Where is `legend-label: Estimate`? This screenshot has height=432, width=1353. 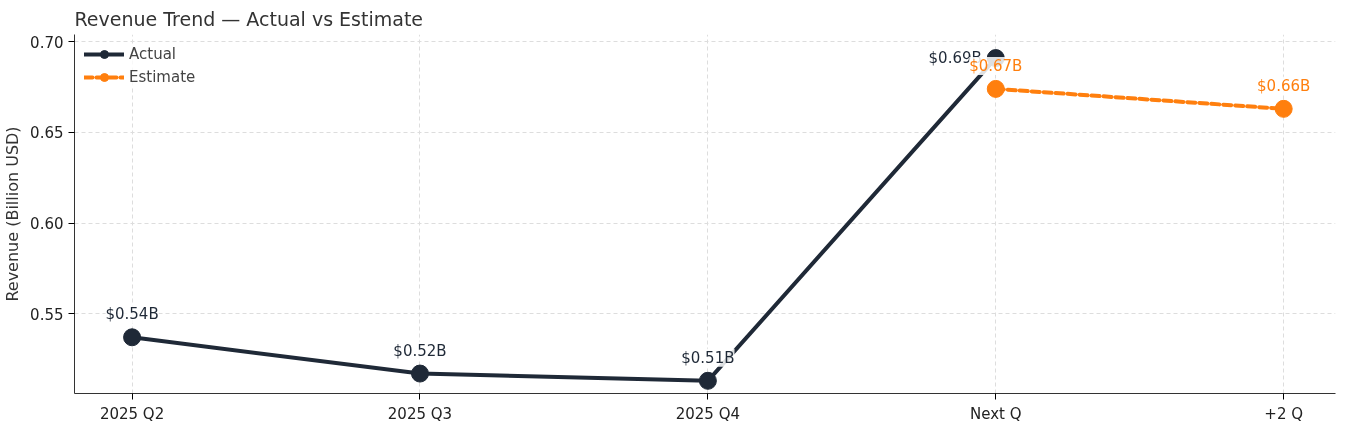 legend-label: Estimate is located at coordinates (162, 77).